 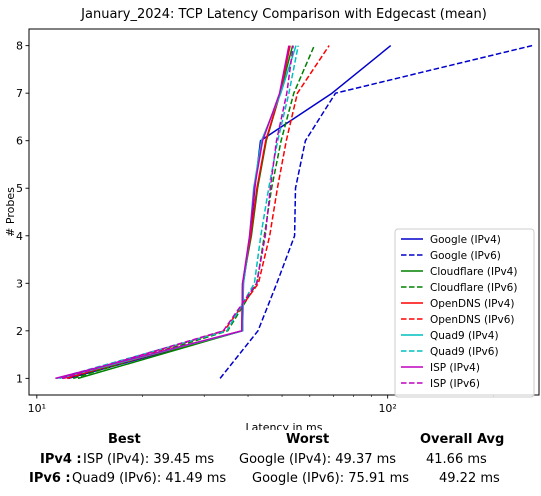 What do you see at coordinates (465, 256) in the screenshot?
I see `legend-entry: Google (IPv6)` at bounding box center [465, 256].